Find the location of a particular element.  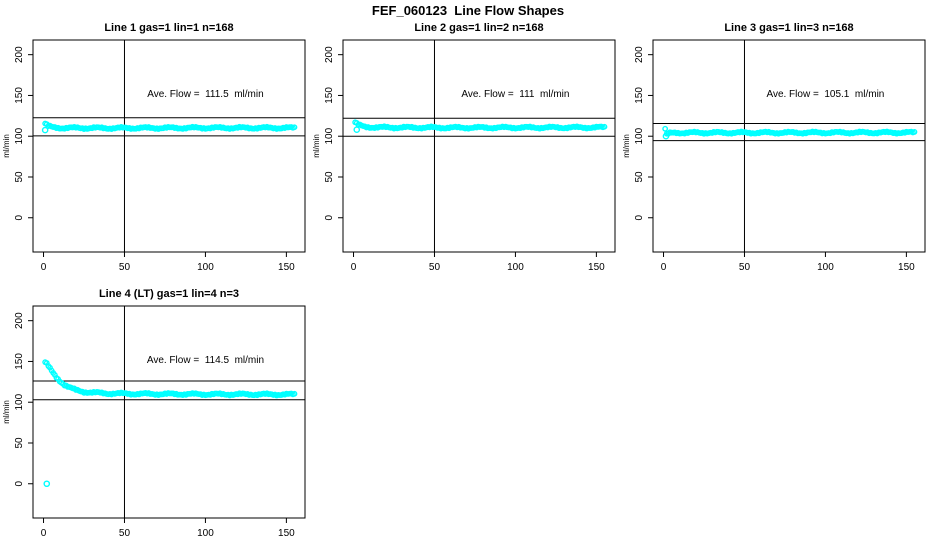

panel-3-title: Line 3 gas=1 lin=3 n=168 is located at coordinates (789, 28).